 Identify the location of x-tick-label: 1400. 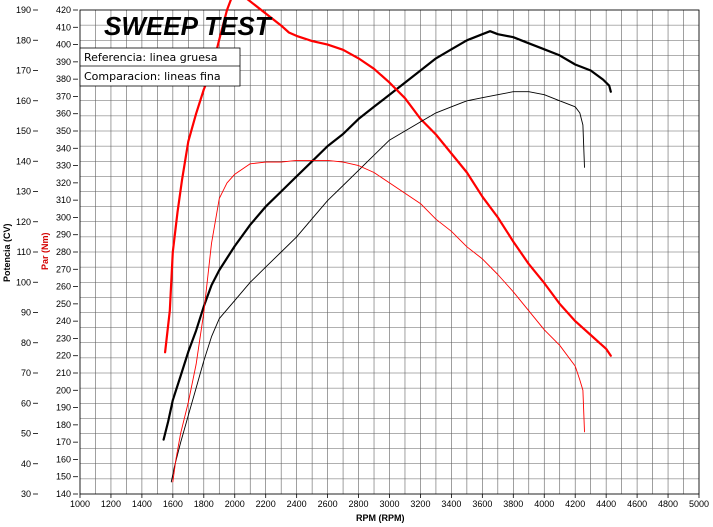
(142, 504).